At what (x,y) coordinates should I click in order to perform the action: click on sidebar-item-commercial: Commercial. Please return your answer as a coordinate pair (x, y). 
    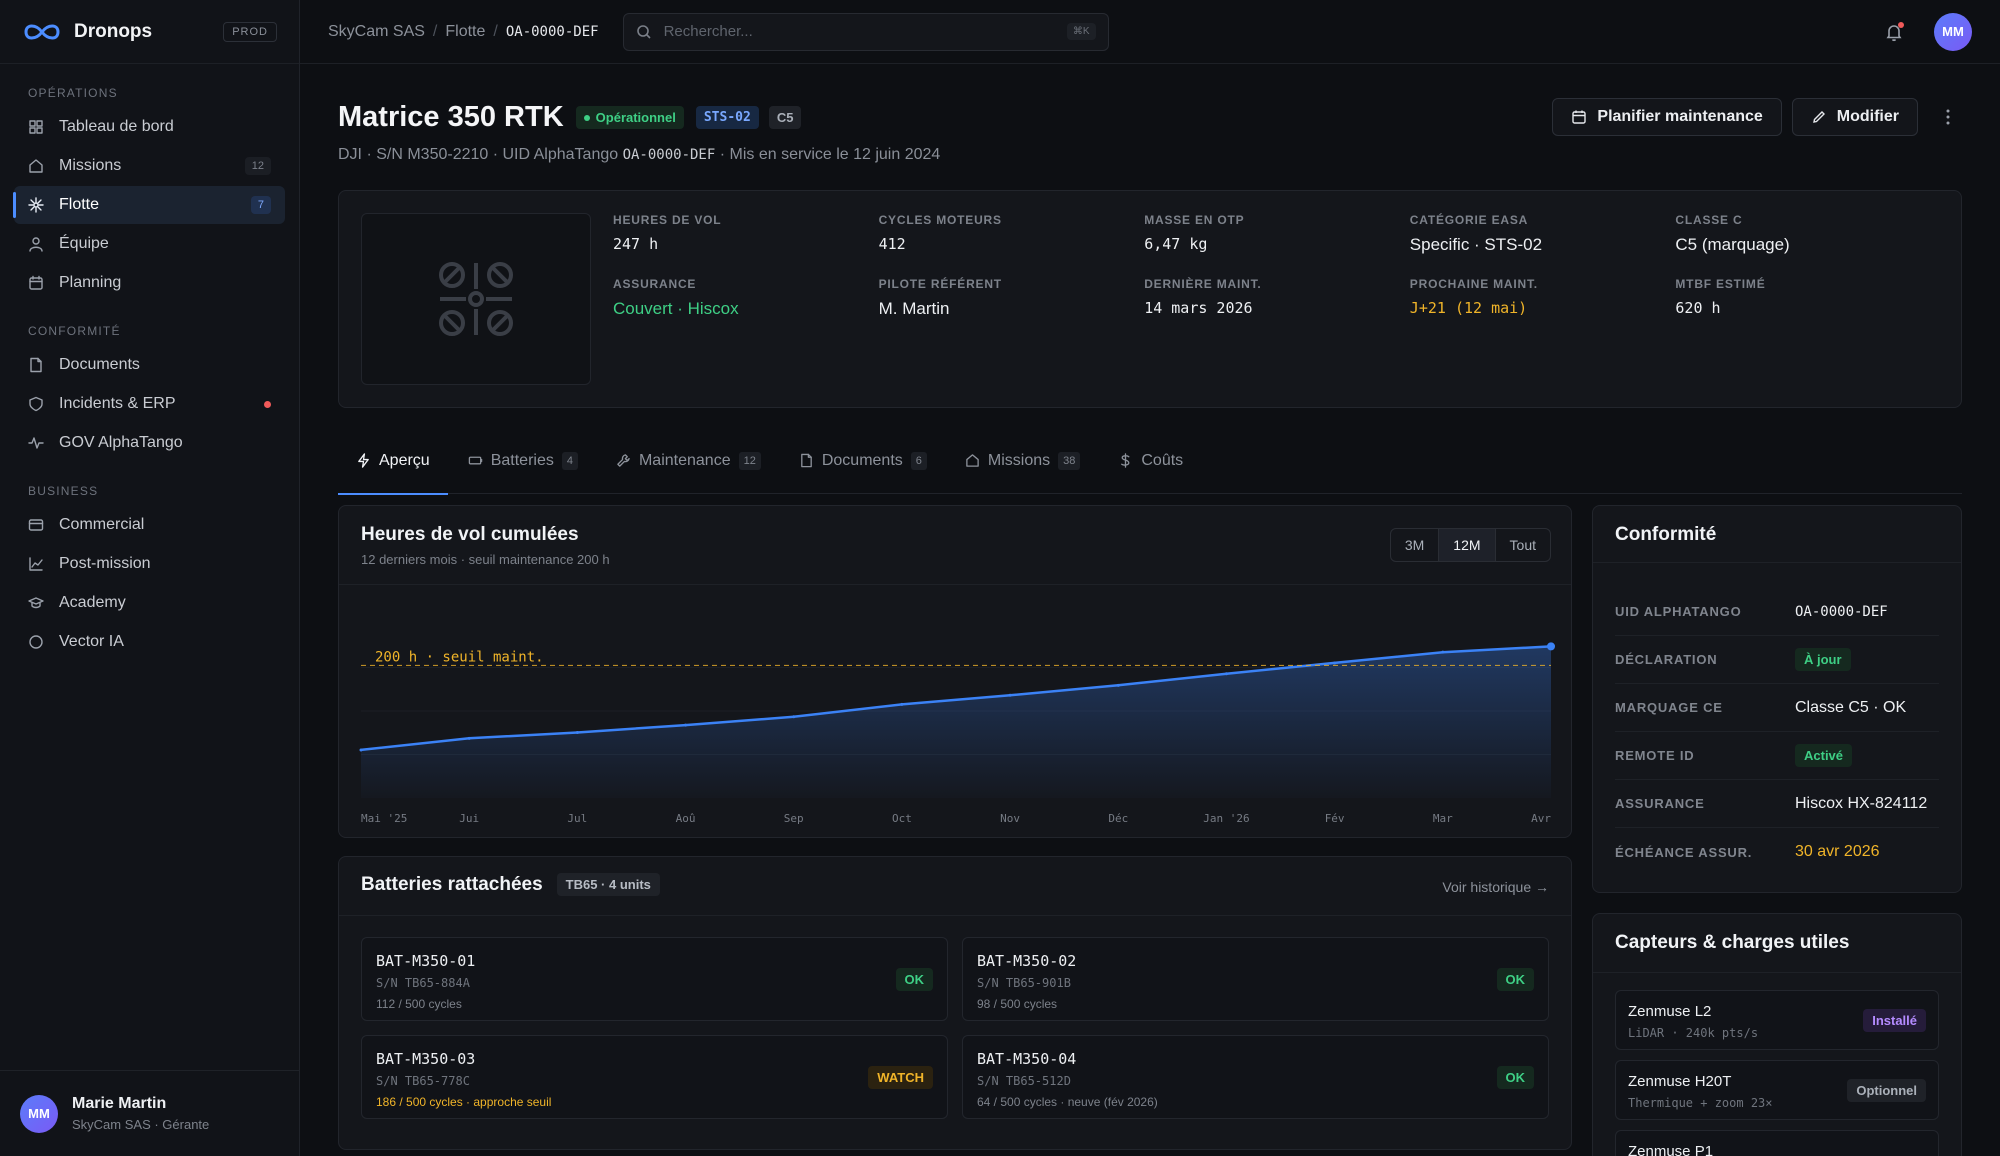
    Looking at the image, I should click on (149, 525).